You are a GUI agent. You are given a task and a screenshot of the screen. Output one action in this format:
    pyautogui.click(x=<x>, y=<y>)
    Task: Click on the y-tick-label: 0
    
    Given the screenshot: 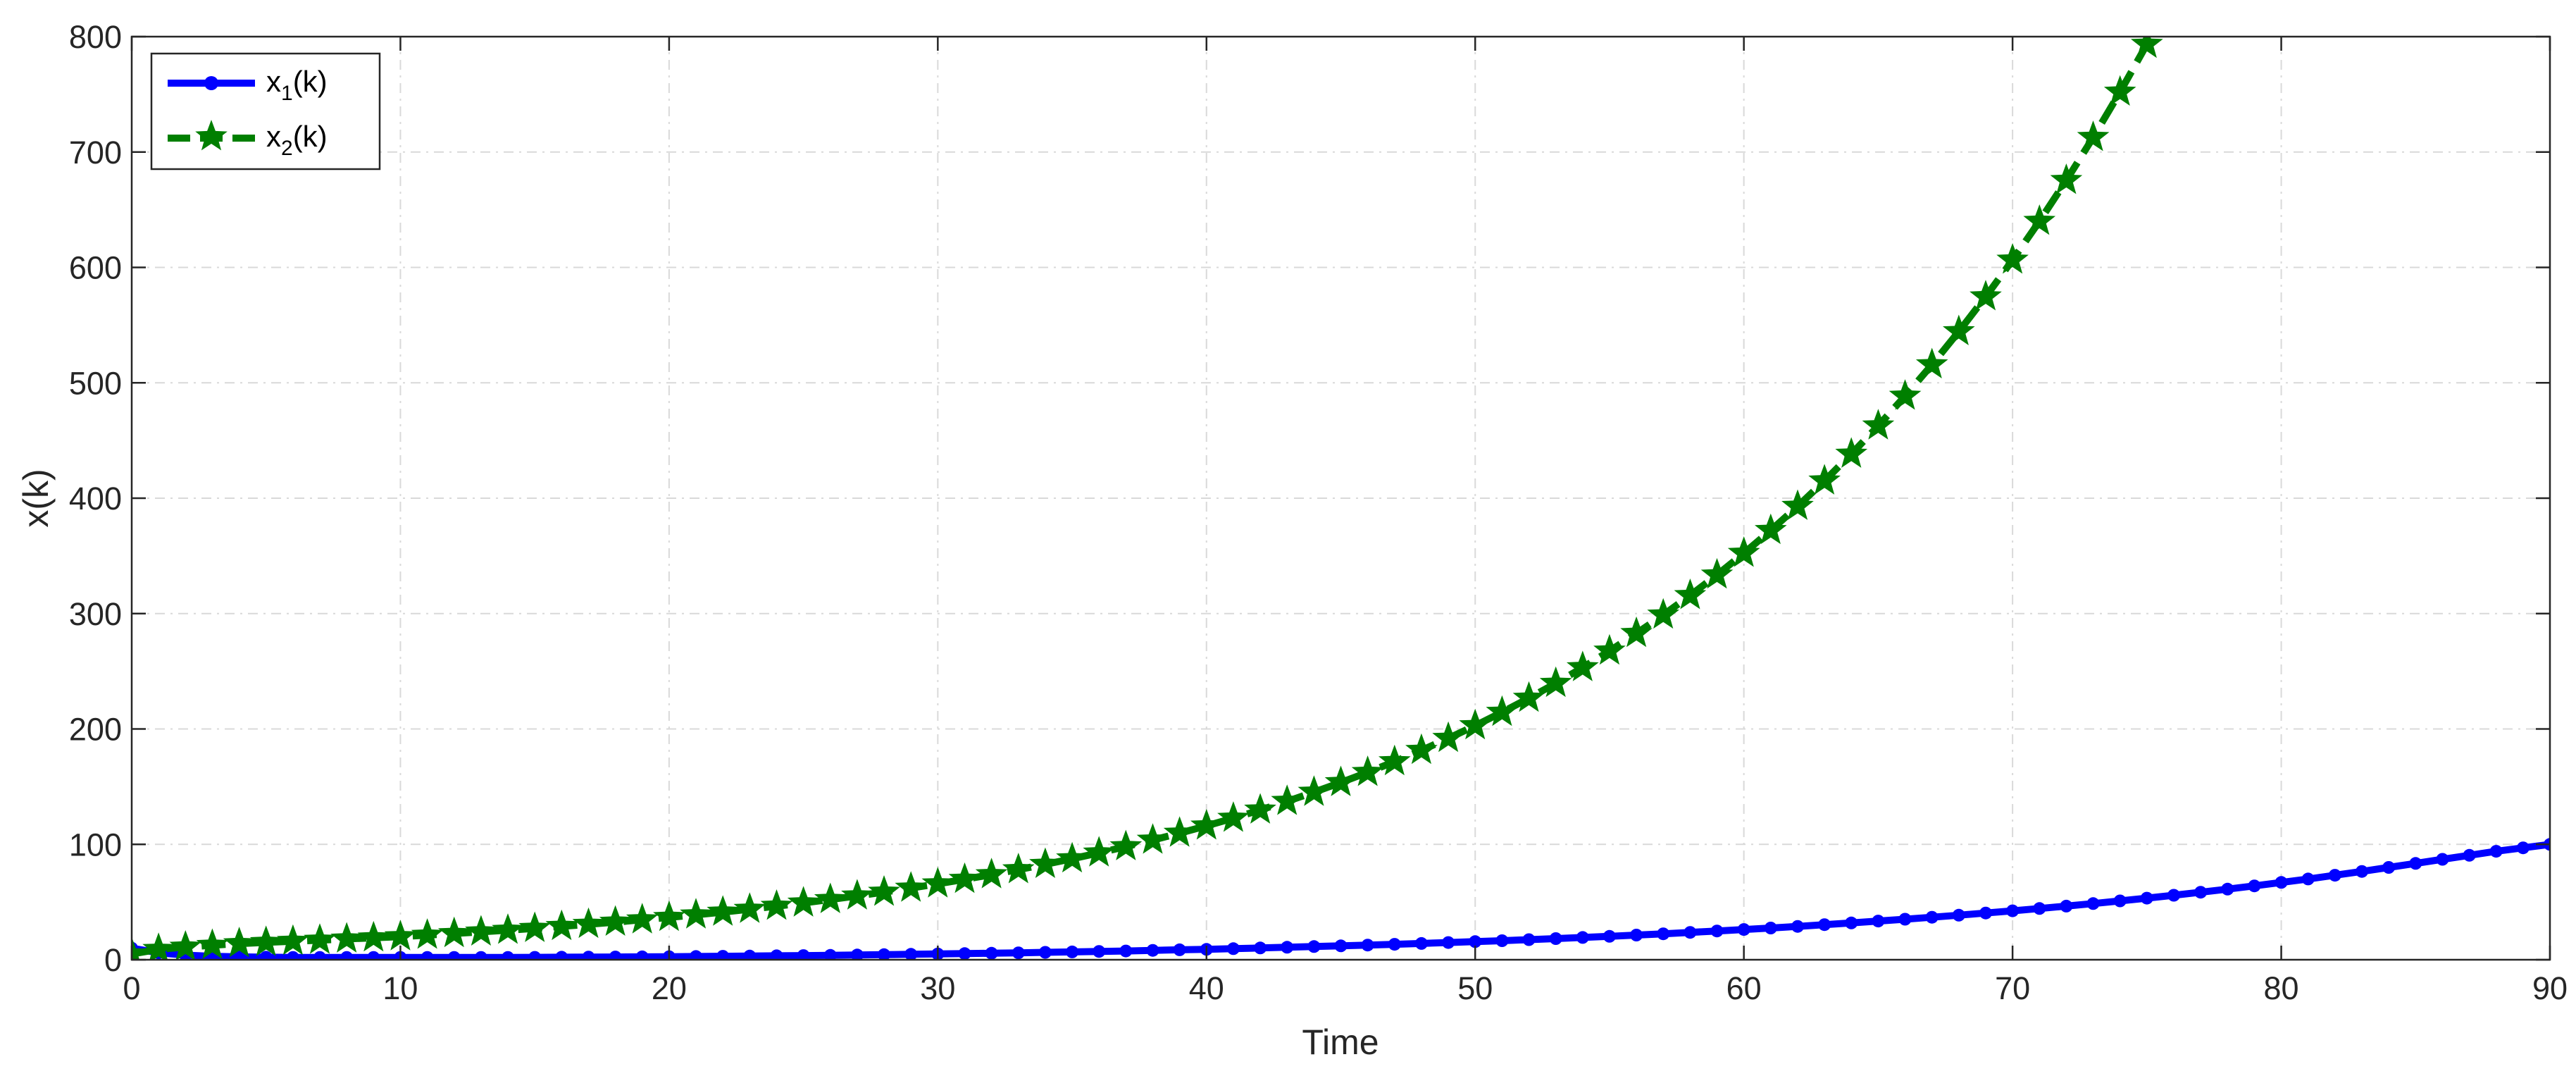 What is the action you would take?
    pyautogui.click(x=113, y=960)
    